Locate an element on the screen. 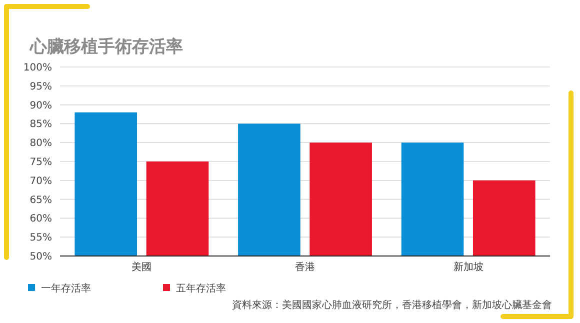  y-tick-label: 65% is located at coordinates (41, 200).